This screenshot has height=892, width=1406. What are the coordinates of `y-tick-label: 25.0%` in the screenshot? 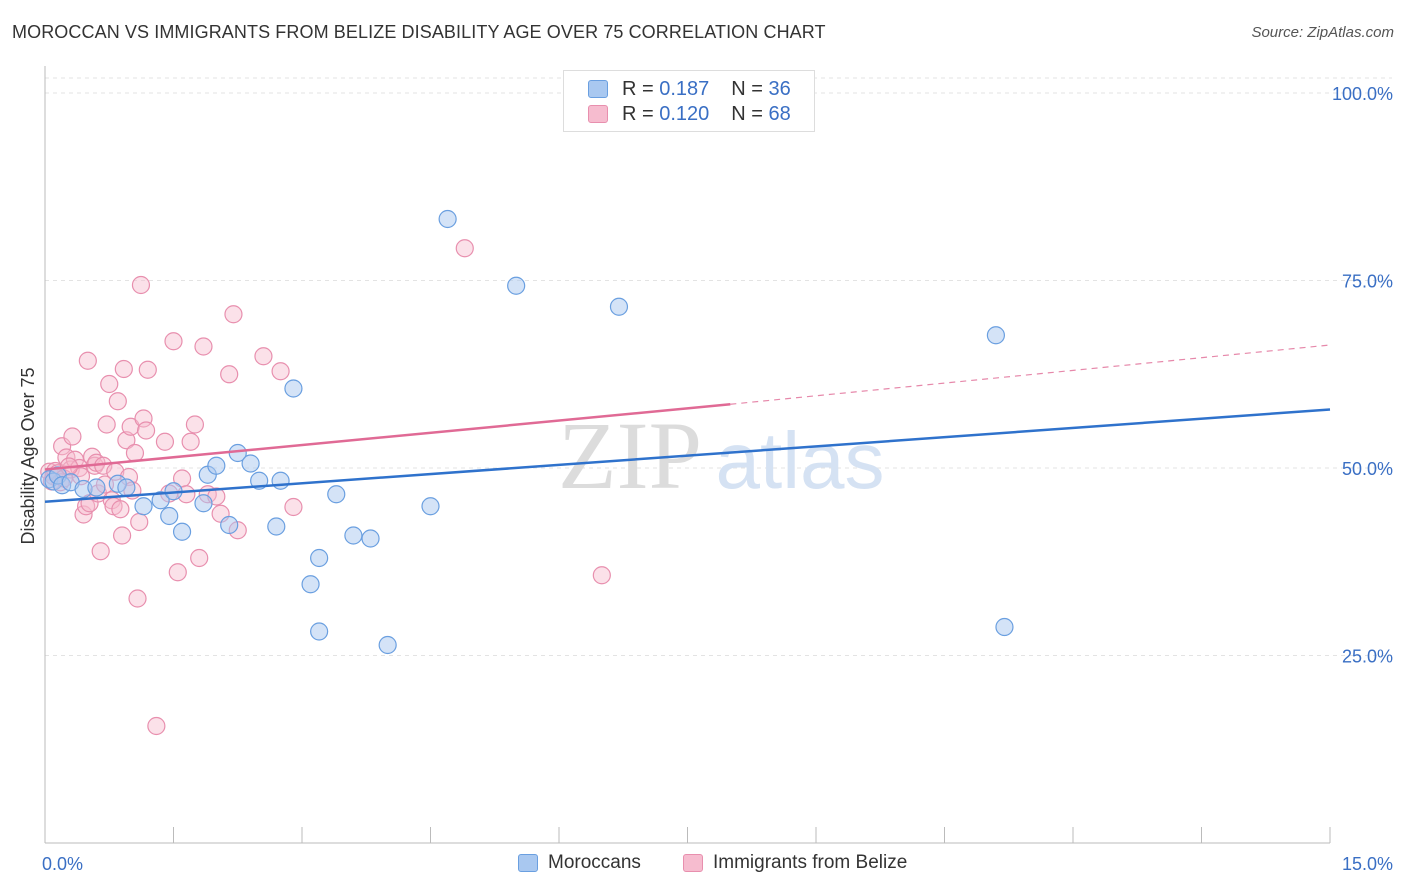 It's located at (1367, 657).